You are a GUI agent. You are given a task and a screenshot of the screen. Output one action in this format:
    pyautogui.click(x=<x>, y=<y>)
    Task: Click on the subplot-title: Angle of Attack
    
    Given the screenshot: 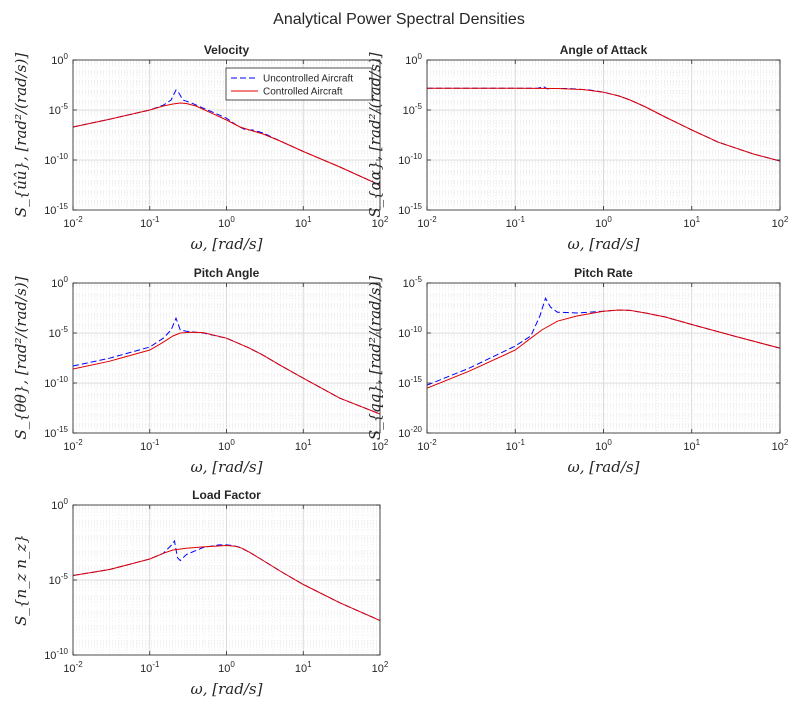 What is the action you would take?
    pyautogui.click(x=604, y=50)
    